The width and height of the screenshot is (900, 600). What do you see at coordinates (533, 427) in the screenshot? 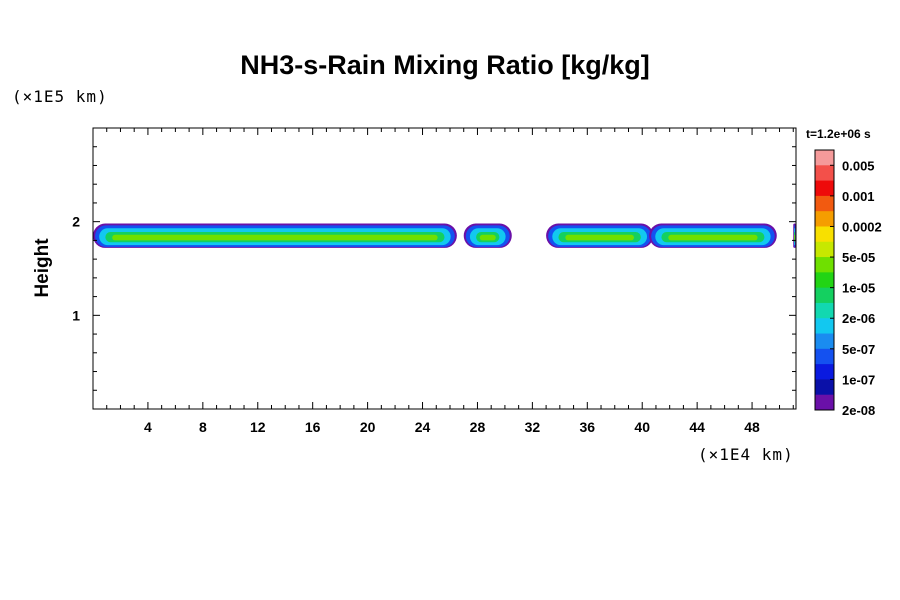
I see `x-tick-label: 32` at bounding box center [533, 427].